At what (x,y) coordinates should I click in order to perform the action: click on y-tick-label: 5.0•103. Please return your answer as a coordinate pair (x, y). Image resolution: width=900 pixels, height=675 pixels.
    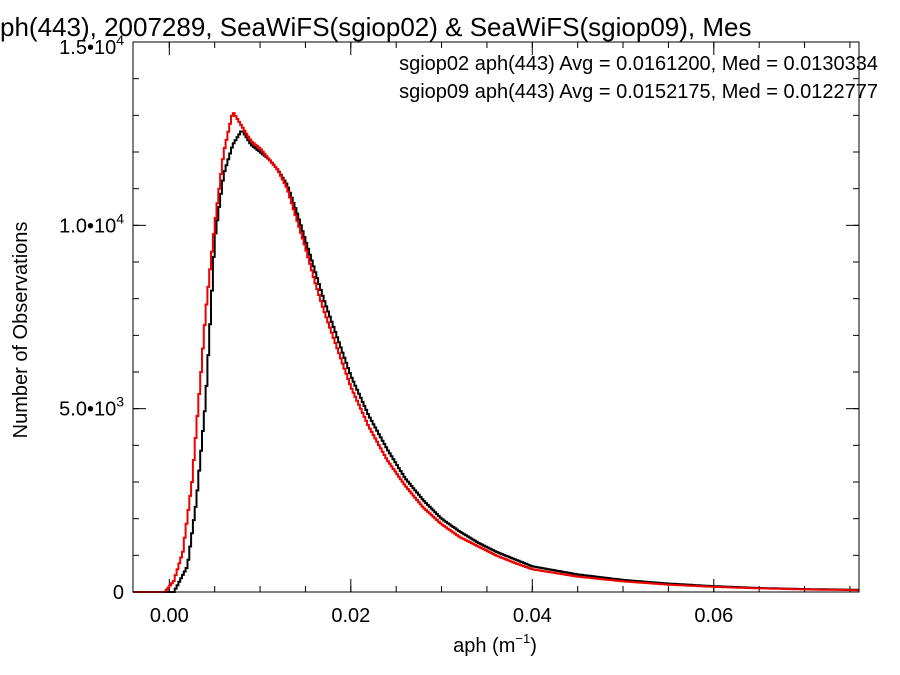
    Looking at the image, I should click on (91, 407).